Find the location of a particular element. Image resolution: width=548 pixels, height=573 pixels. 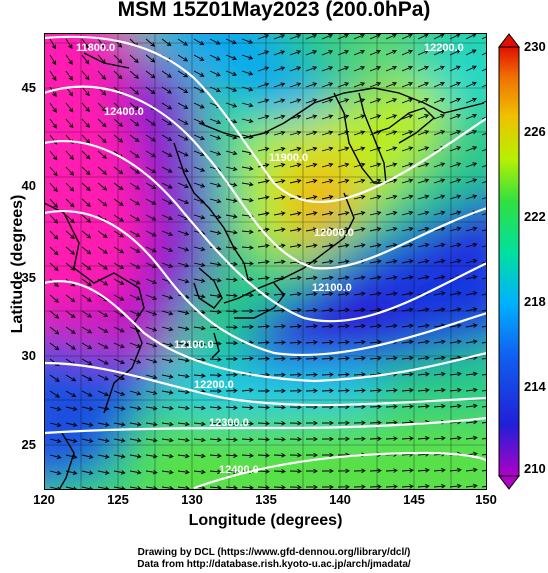

x-tick-label: 150 is located at coordinates (486, 499).